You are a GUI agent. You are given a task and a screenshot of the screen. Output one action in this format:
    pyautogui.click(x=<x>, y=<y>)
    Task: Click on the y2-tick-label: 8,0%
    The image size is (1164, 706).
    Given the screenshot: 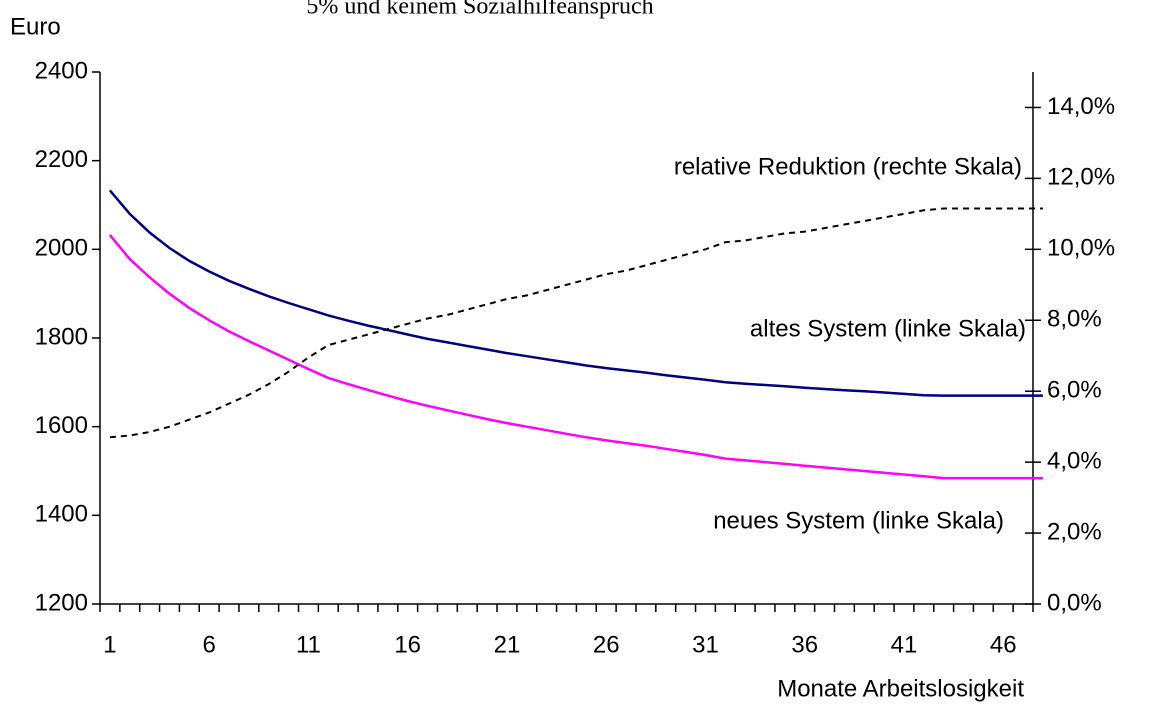 What is the action you would take?
    pyautogui.click(x=1074, y=319)
    